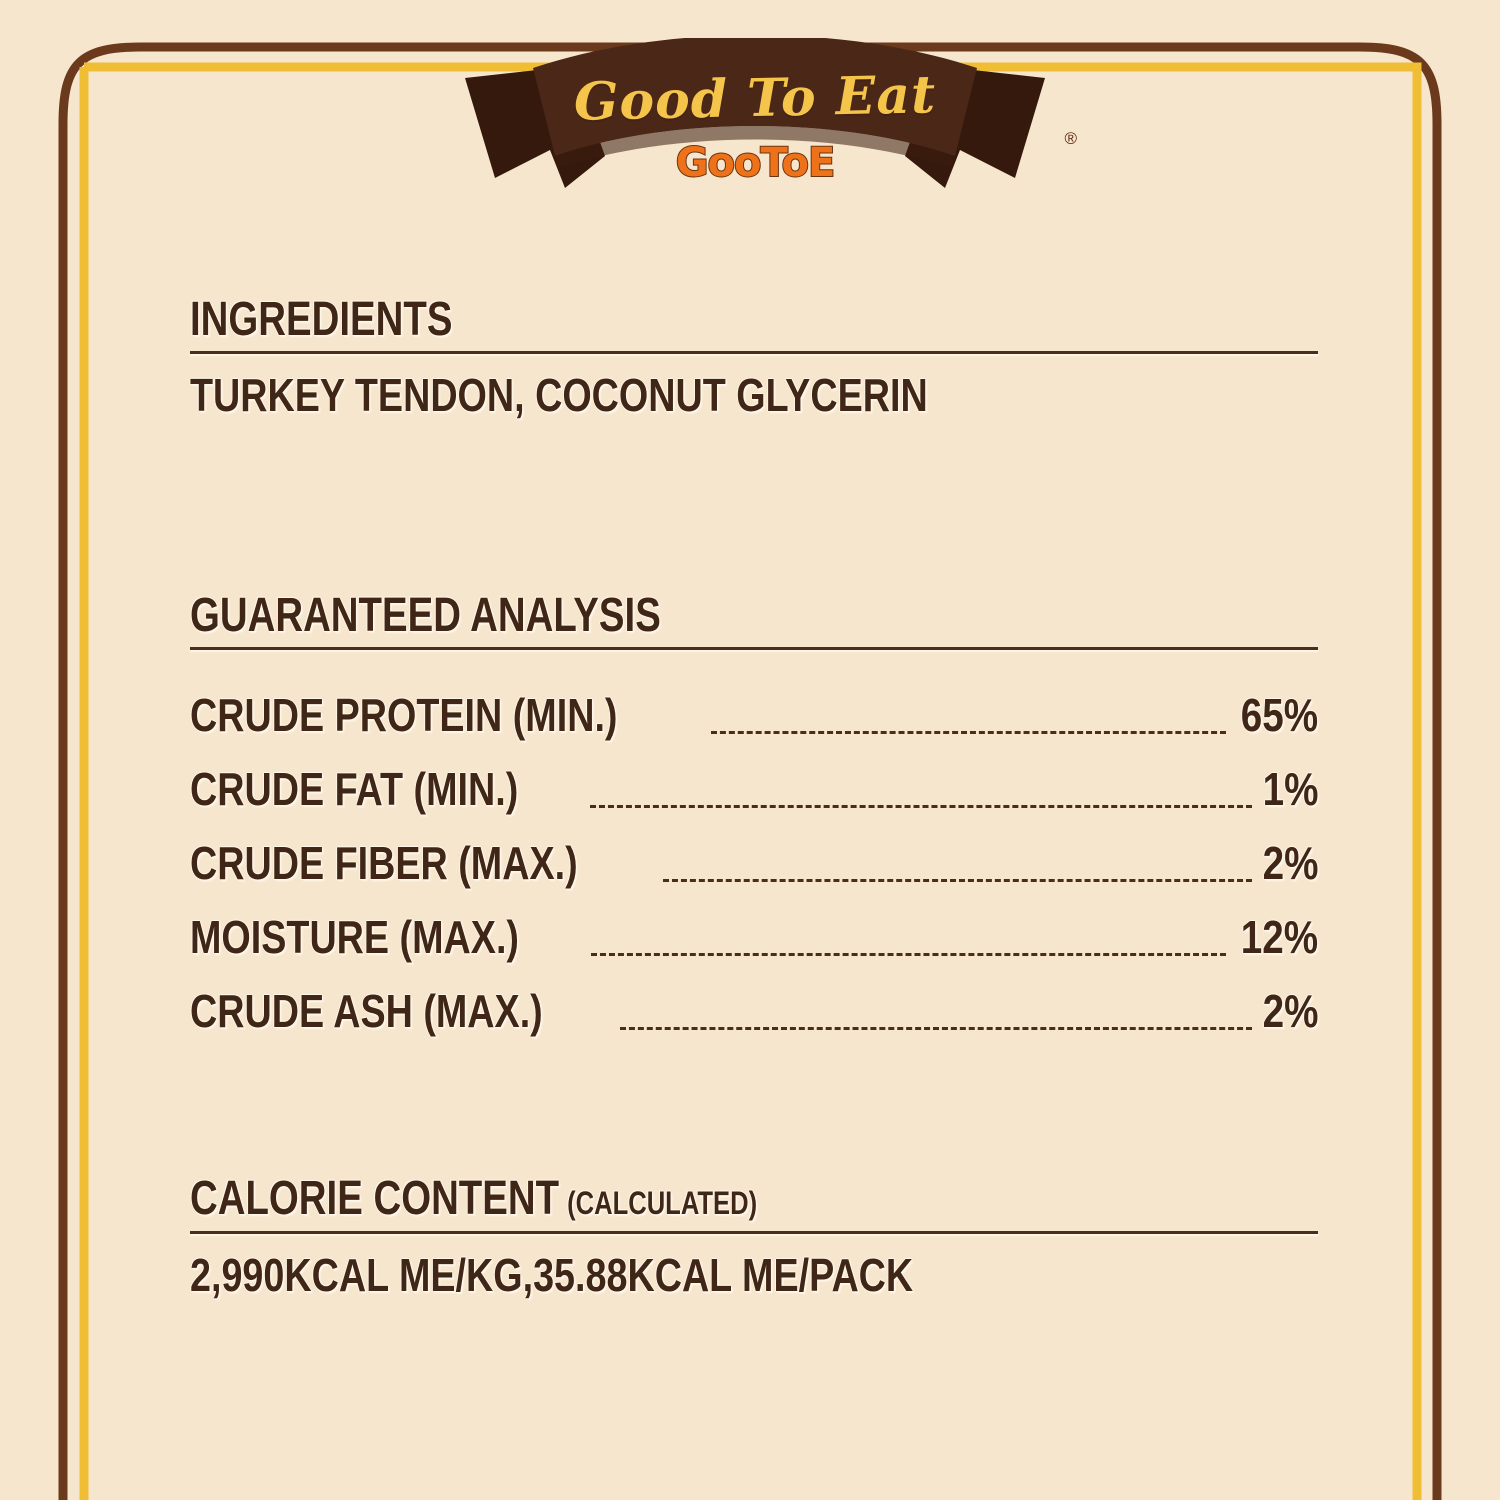  What do you see at coordinates (754, 775) in the screenshot?
I see `table-row: CRUDE FAT (MIN.) 1%` at bounding box center [754, 775].